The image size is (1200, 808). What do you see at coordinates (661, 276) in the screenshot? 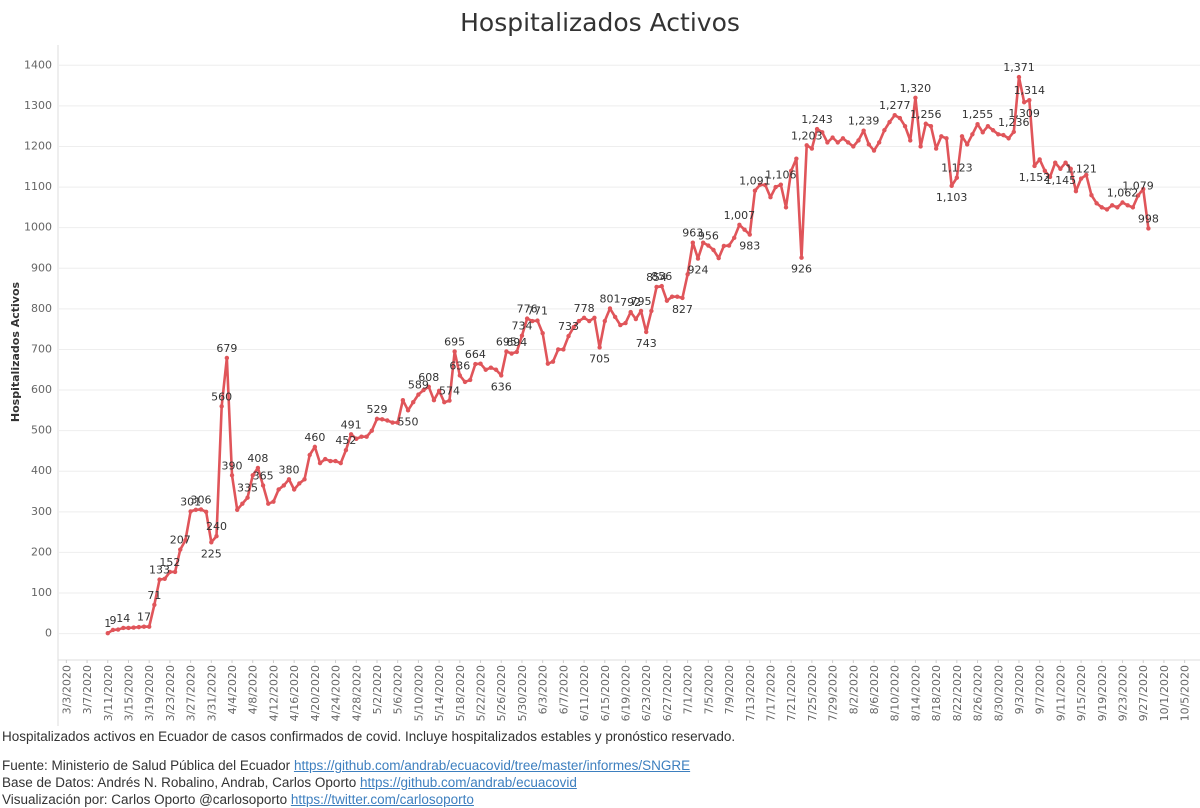
I see `data-label: 856` at bounding box center [661, 276].